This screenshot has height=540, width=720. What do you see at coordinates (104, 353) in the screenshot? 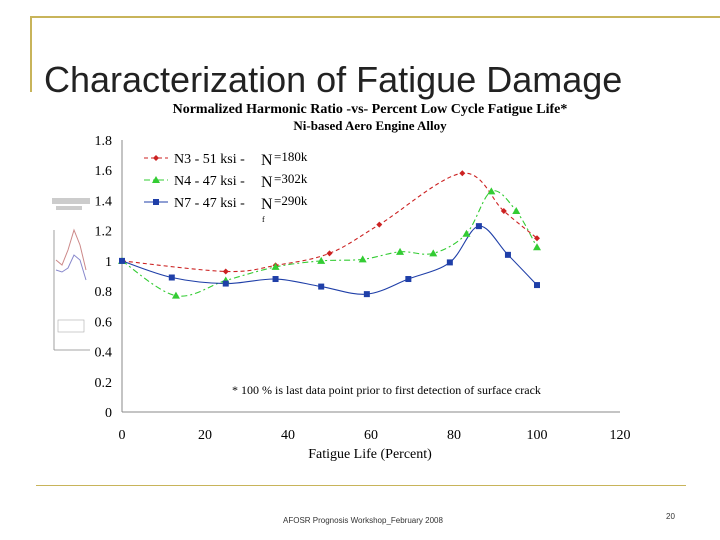
I see `y-tick-label: 0.4` at bounding box center [104, 353].